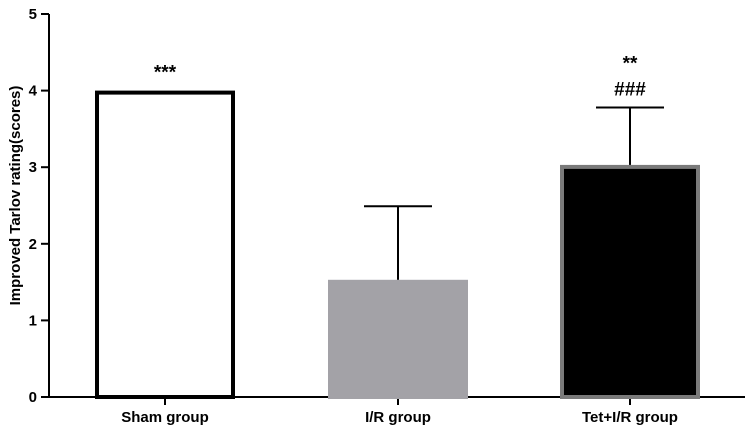  I want to click on y-axis-label: Improved Tarlov rating(scores), so click(15, 196).